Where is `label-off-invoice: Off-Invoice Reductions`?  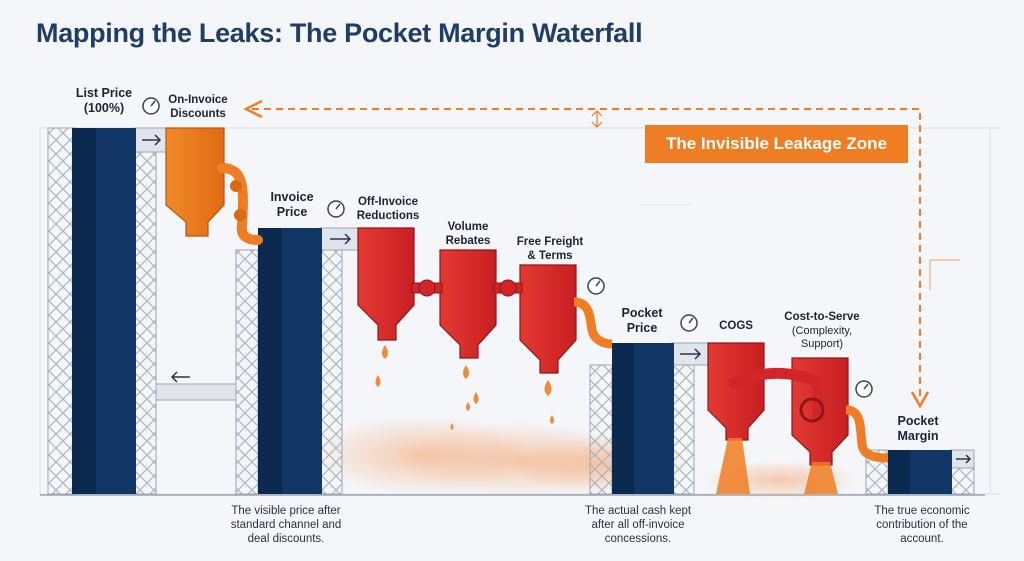
label-off-invoice: Off-Invoice Reductions is located at coordinates (388, 209).